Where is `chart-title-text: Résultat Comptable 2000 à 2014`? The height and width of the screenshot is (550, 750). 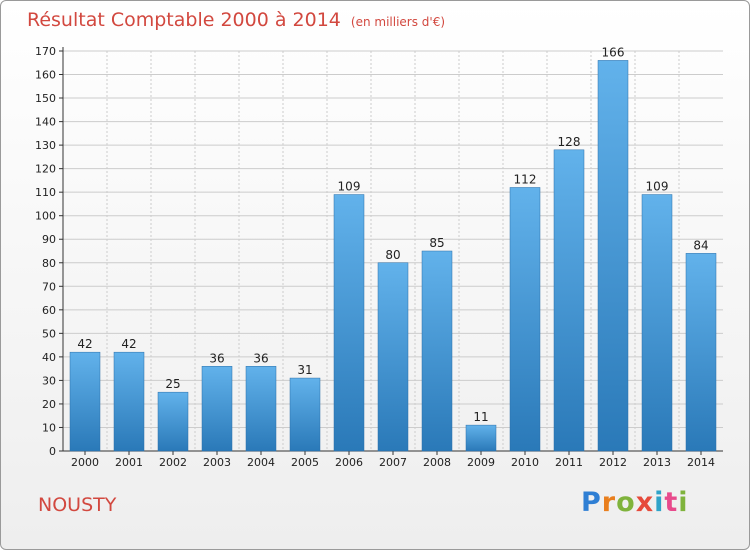
chart-title-text: Résultat Comptable 2000 à 2014 is located at coordinates (184, 20).